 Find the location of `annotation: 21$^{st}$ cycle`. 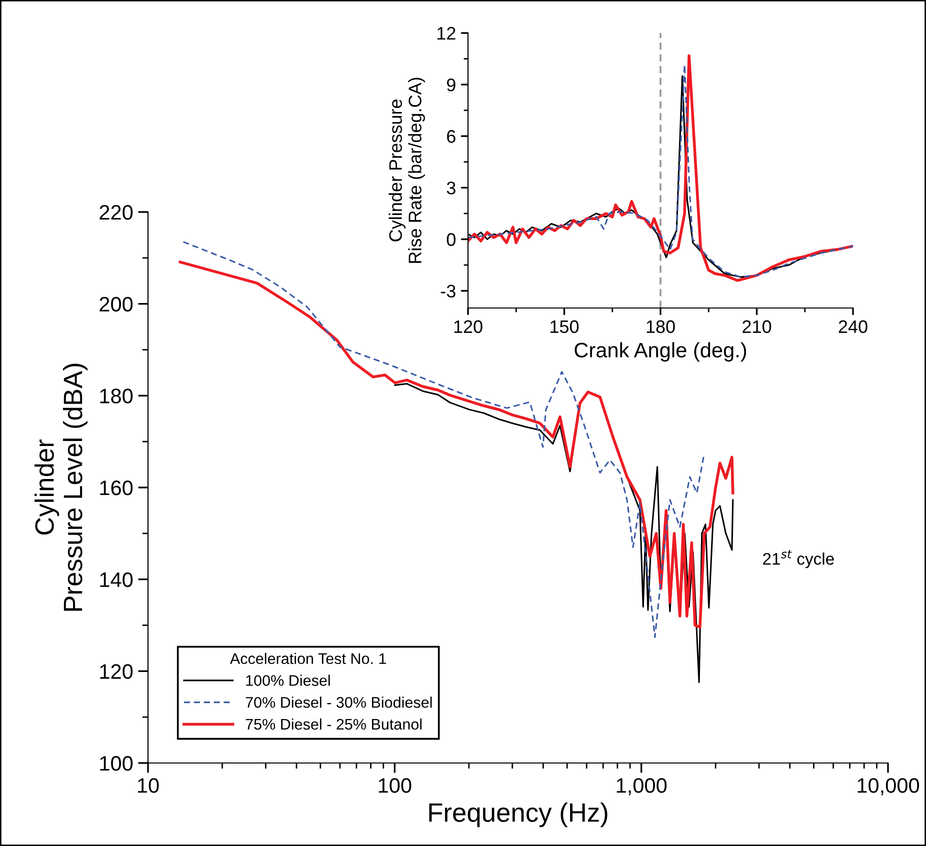

annotation: 21$^{st}$ cycle is located at coordinates (798, 559).